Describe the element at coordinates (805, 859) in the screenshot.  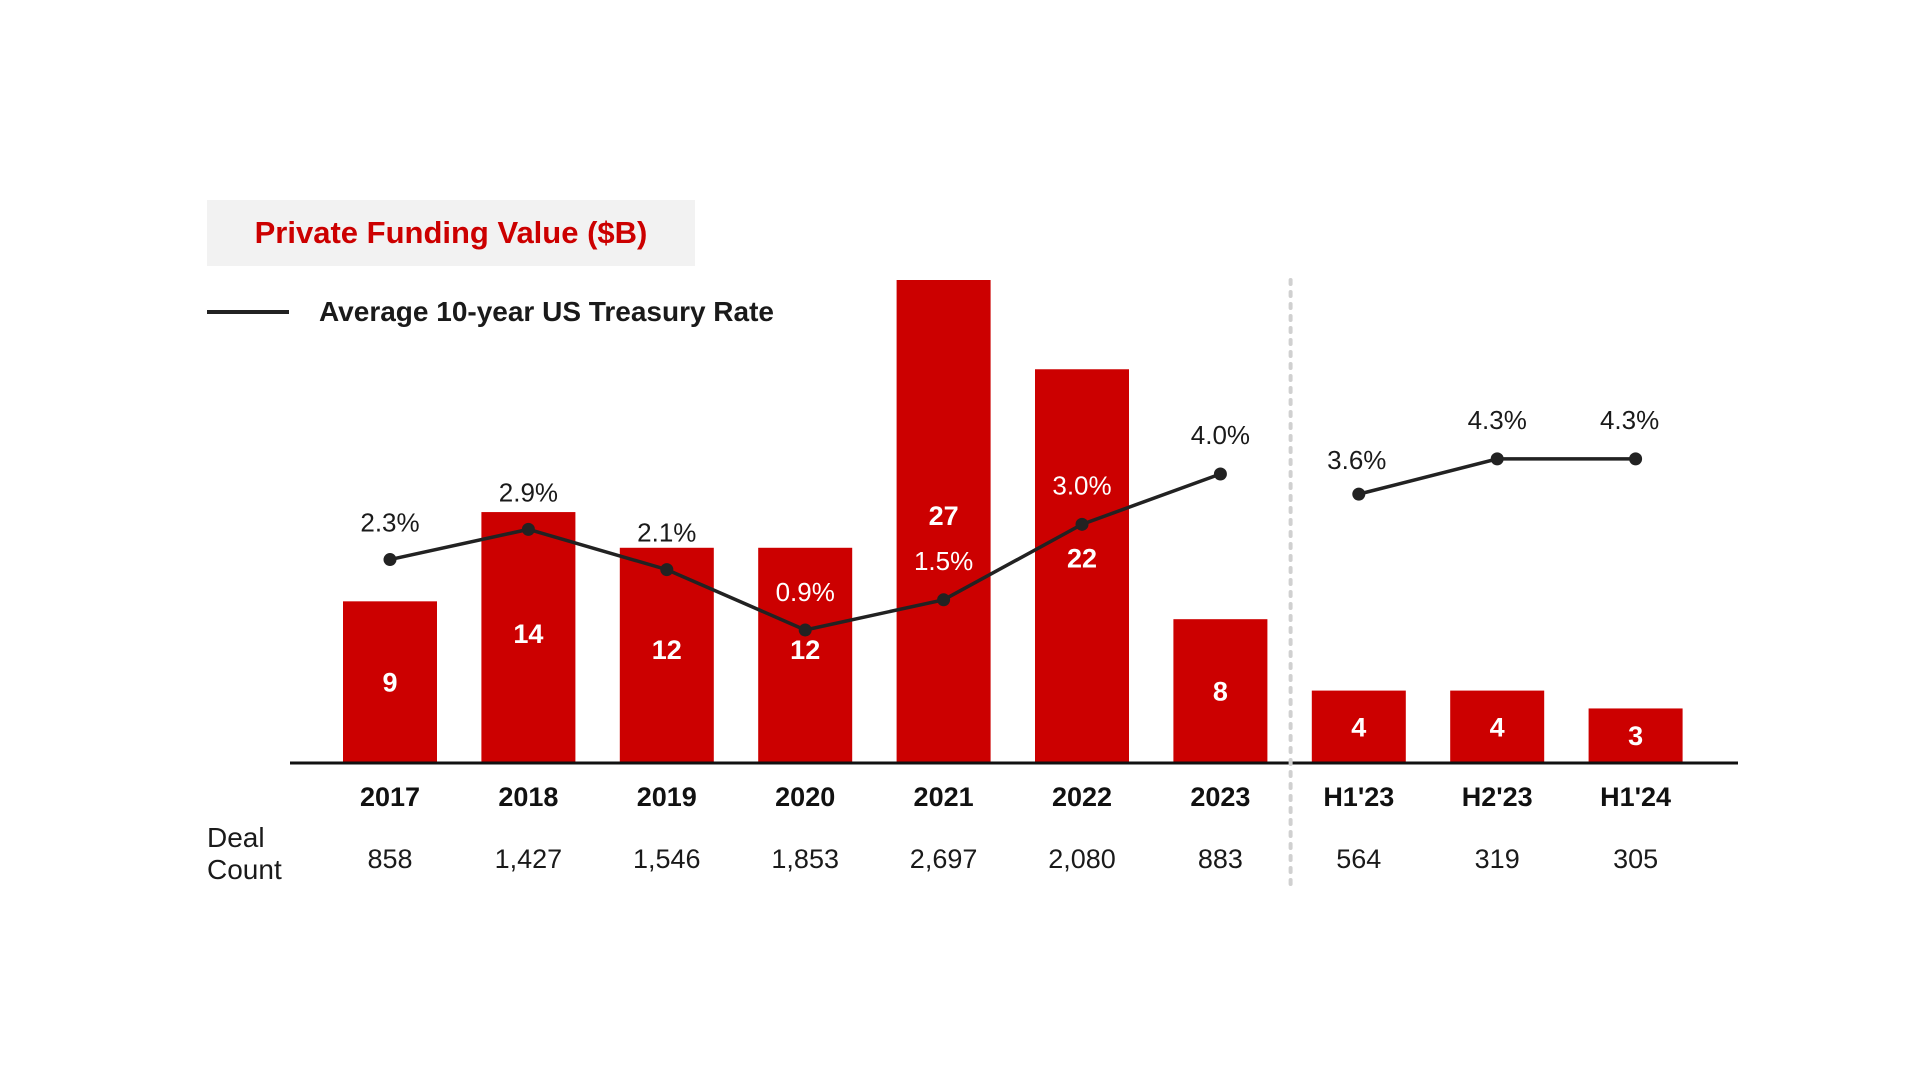
I see `deal-count-value: 1,853` at that location.